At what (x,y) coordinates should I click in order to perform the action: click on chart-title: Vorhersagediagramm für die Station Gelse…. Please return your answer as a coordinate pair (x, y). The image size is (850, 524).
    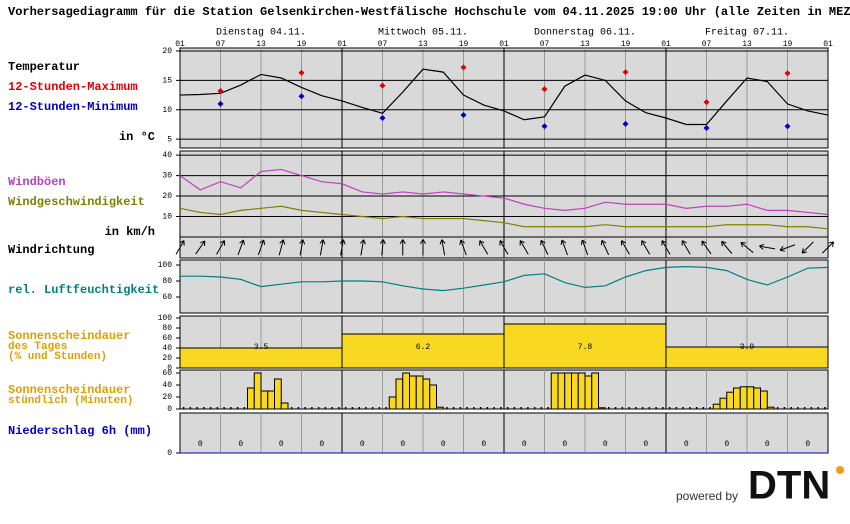
    Looking at the image, I should click on (429, 12).